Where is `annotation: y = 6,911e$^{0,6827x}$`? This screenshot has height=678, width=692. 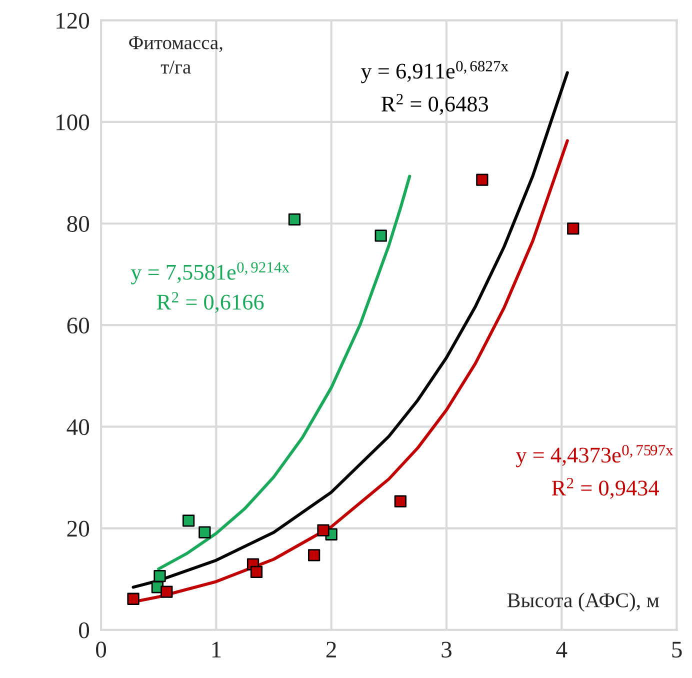 annotation: y = 6,911e$^{0,6827x}$ is located at coordinates (434, 72).